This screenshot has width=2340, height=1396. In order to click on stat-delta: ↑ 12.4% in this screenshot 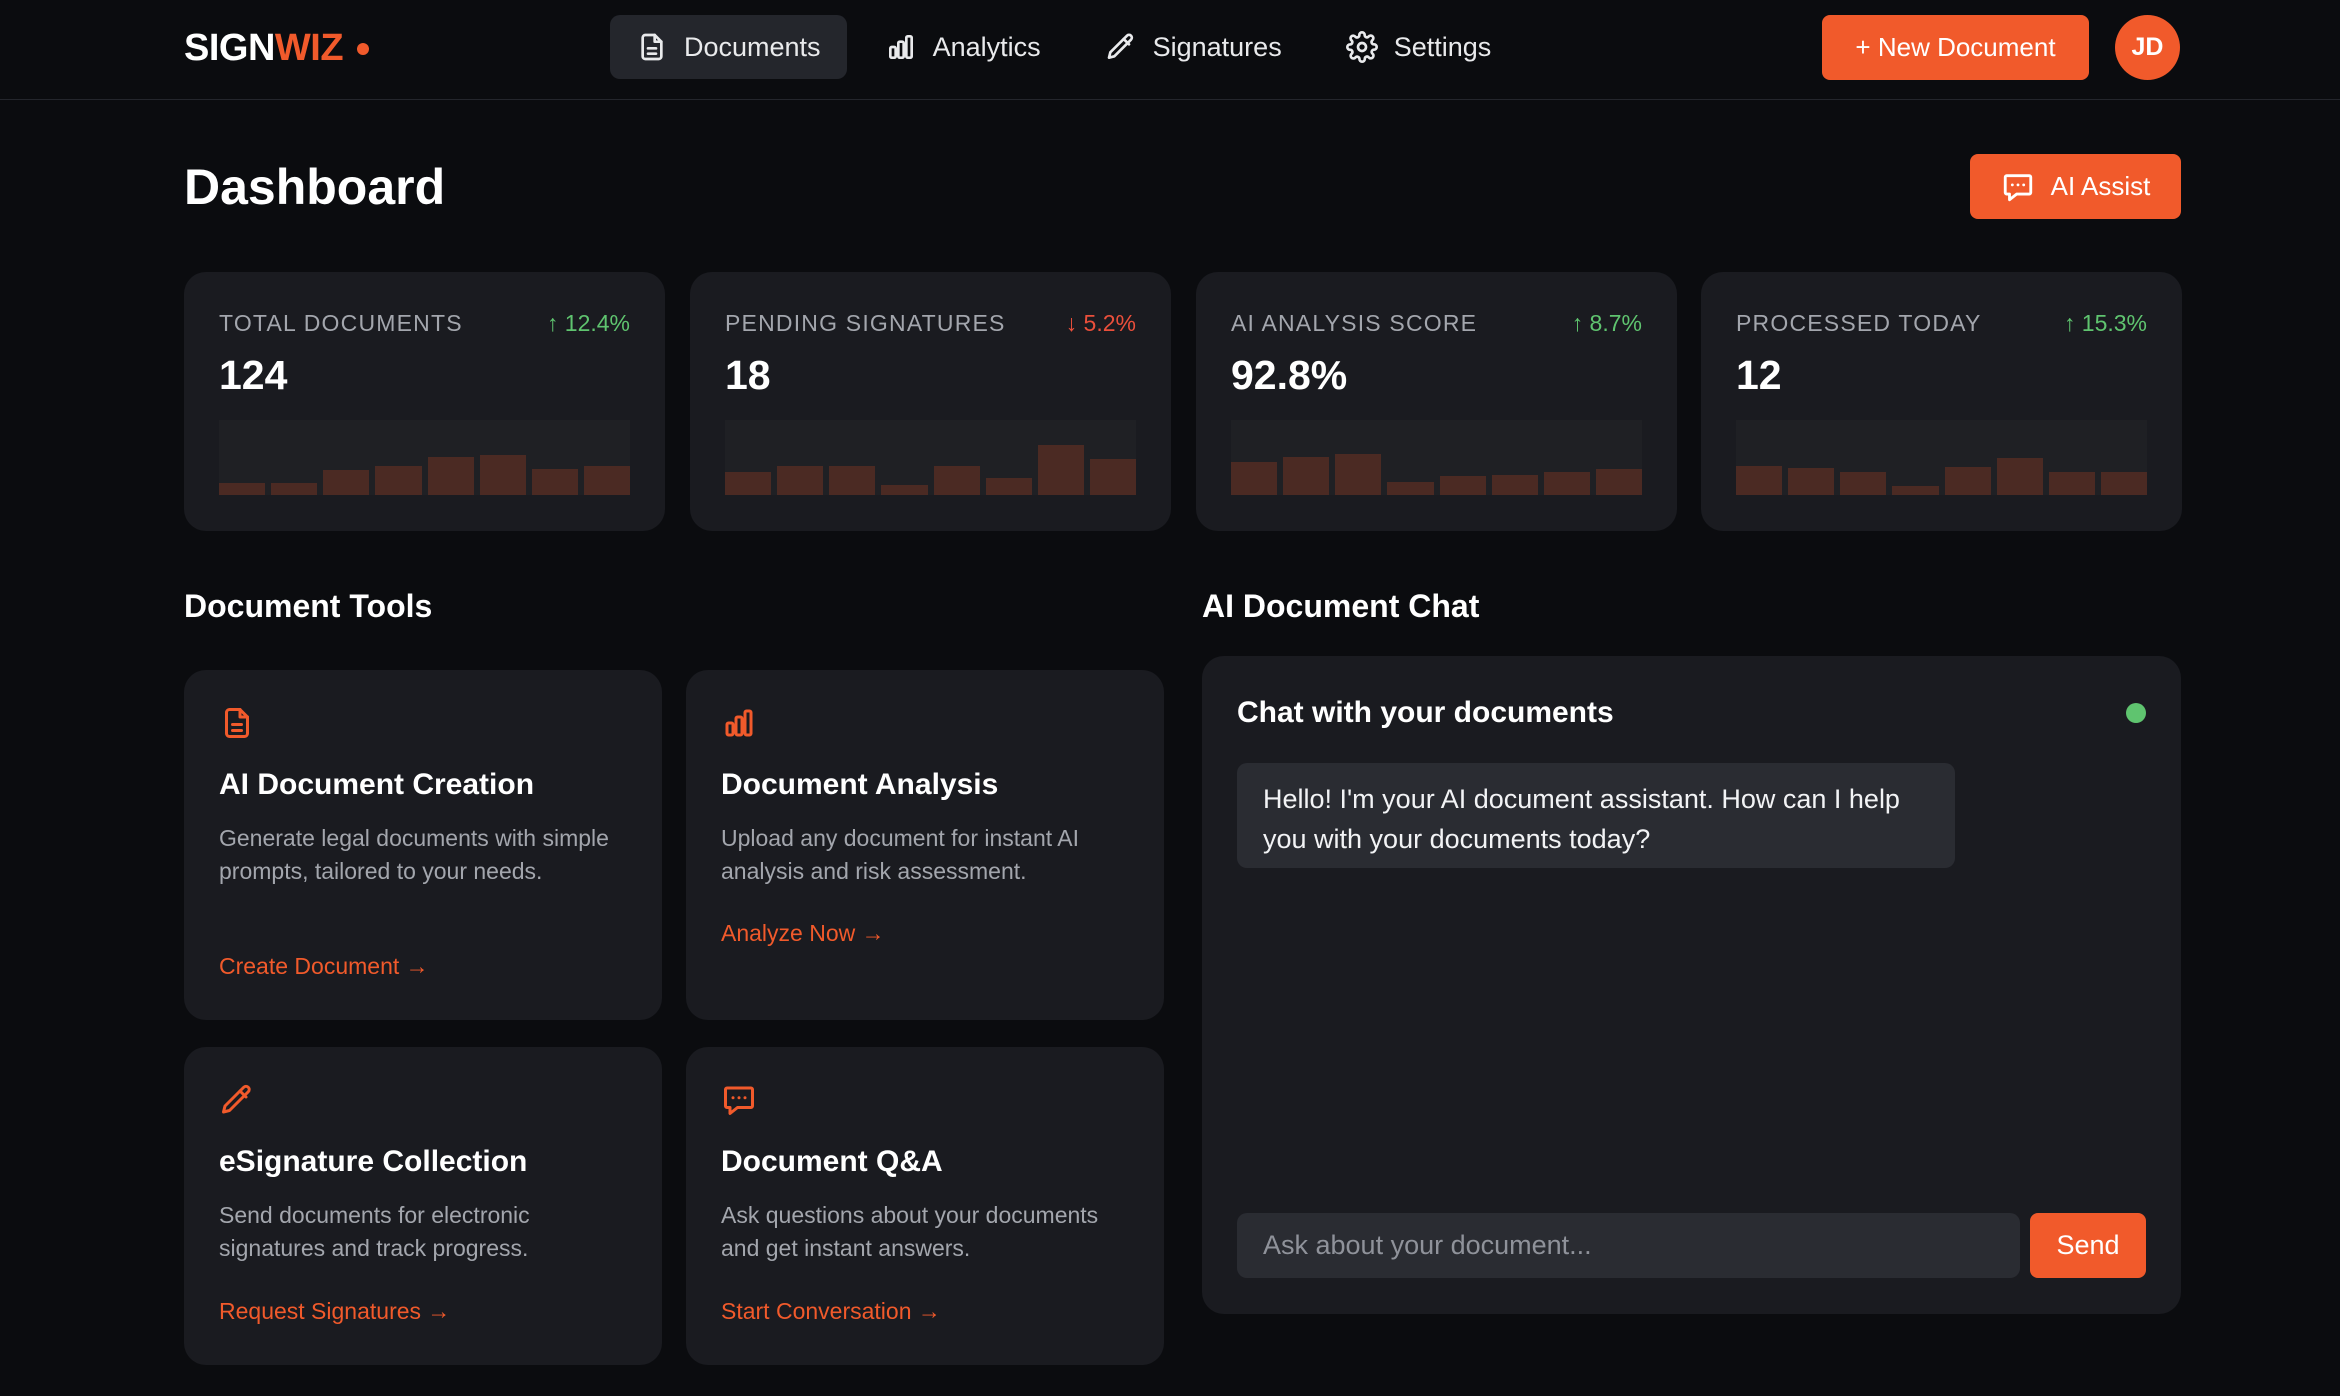, I will do `click(588, 323)`.